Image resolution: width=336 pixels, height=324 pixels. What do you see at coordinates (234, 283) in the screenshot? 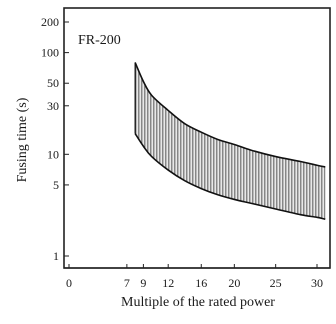
I see `x-tick-label: 20` at bounding box center [234, 283].